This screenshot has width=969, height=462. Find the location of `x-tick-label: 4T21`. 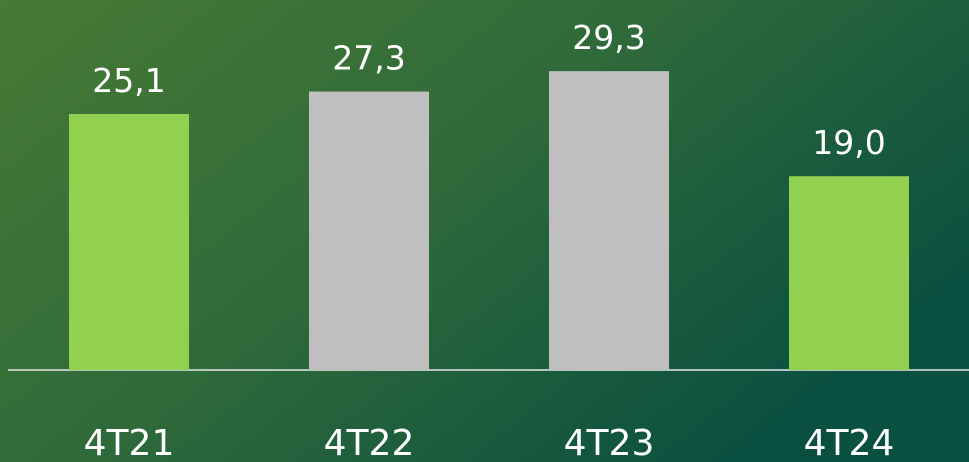

x-tick-label: 4T21 is located at coordinates (129, 442).